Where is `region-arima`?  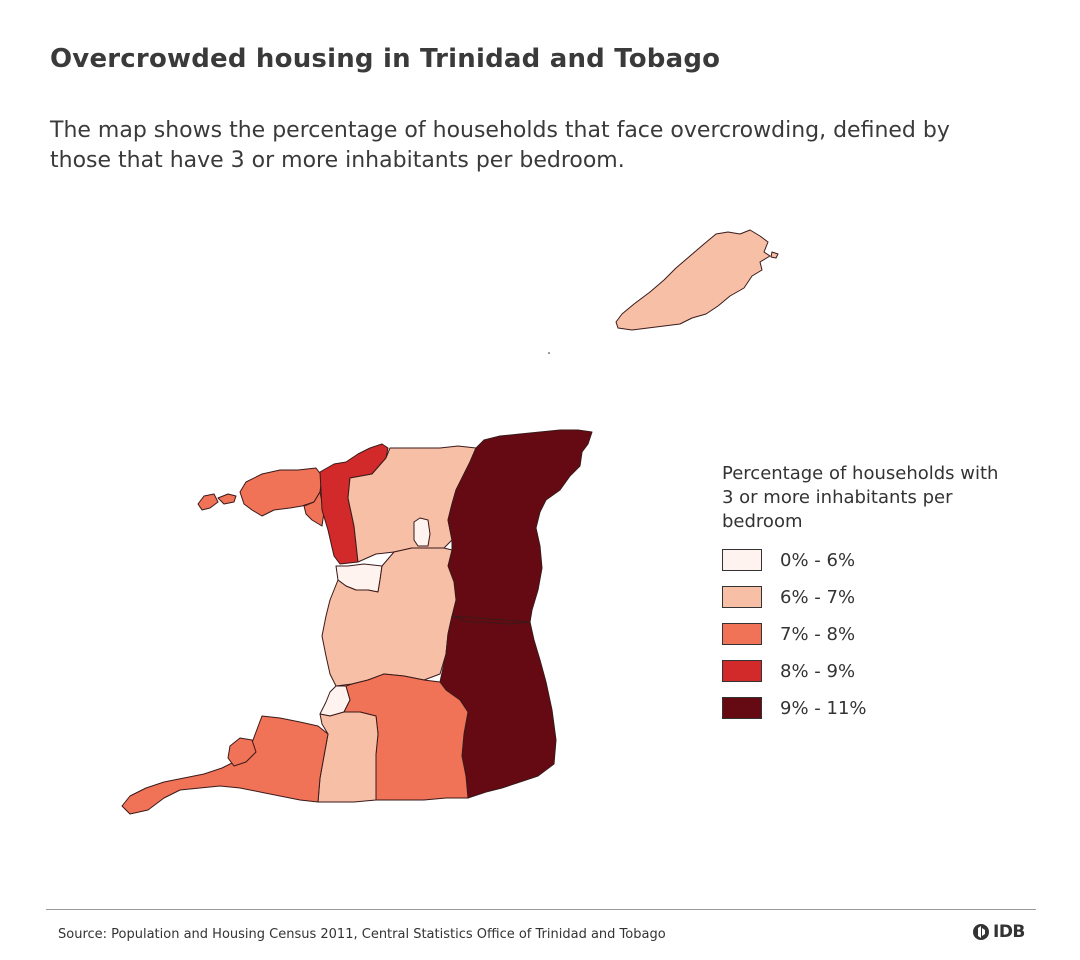 region-arima is located at coordinates (422, 532).